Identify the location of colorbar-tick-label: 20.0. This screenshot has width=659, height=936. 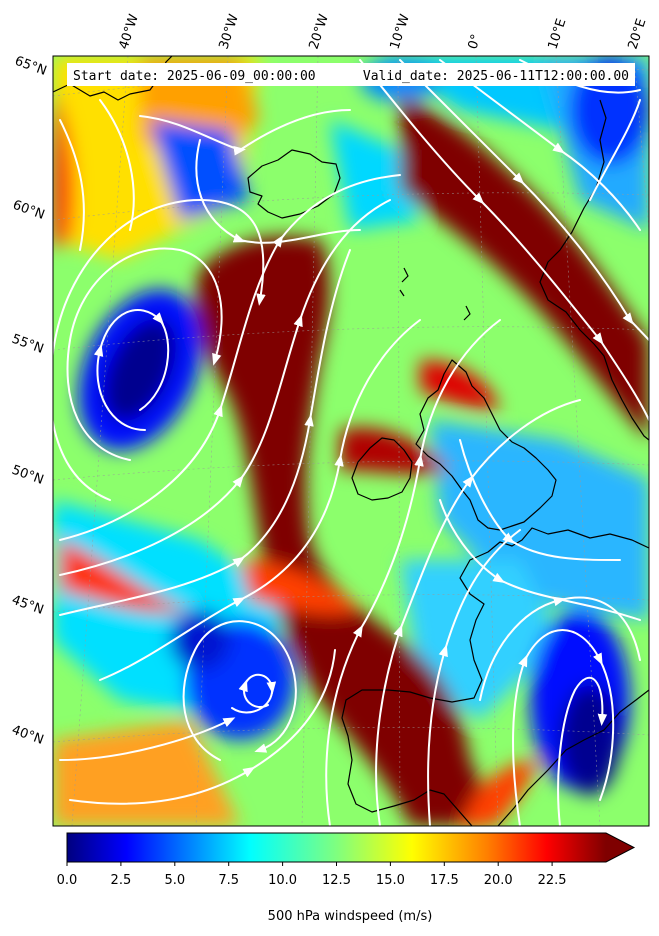
(498, 880).